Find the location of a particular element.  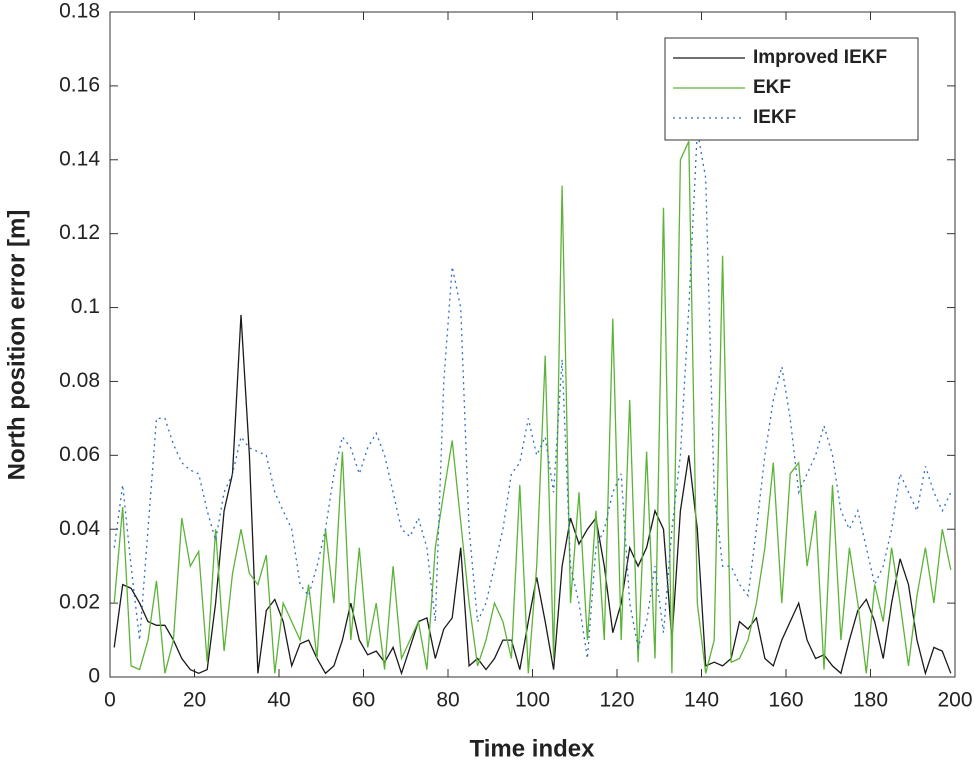

legend-label: IEKF is located at coordinates (774, 117).